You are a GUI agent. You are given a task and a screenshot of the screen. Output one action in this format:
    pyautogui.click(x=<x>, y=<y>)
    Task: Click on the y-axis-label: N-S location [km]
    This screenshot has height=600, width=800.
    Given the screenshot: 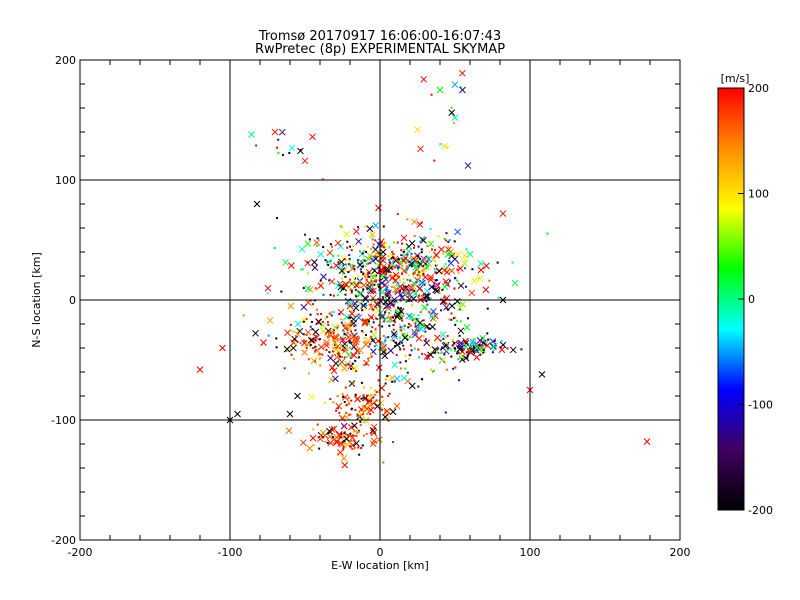 What is the action you would take?
    pyautogui.click(x=36, y=300)
    